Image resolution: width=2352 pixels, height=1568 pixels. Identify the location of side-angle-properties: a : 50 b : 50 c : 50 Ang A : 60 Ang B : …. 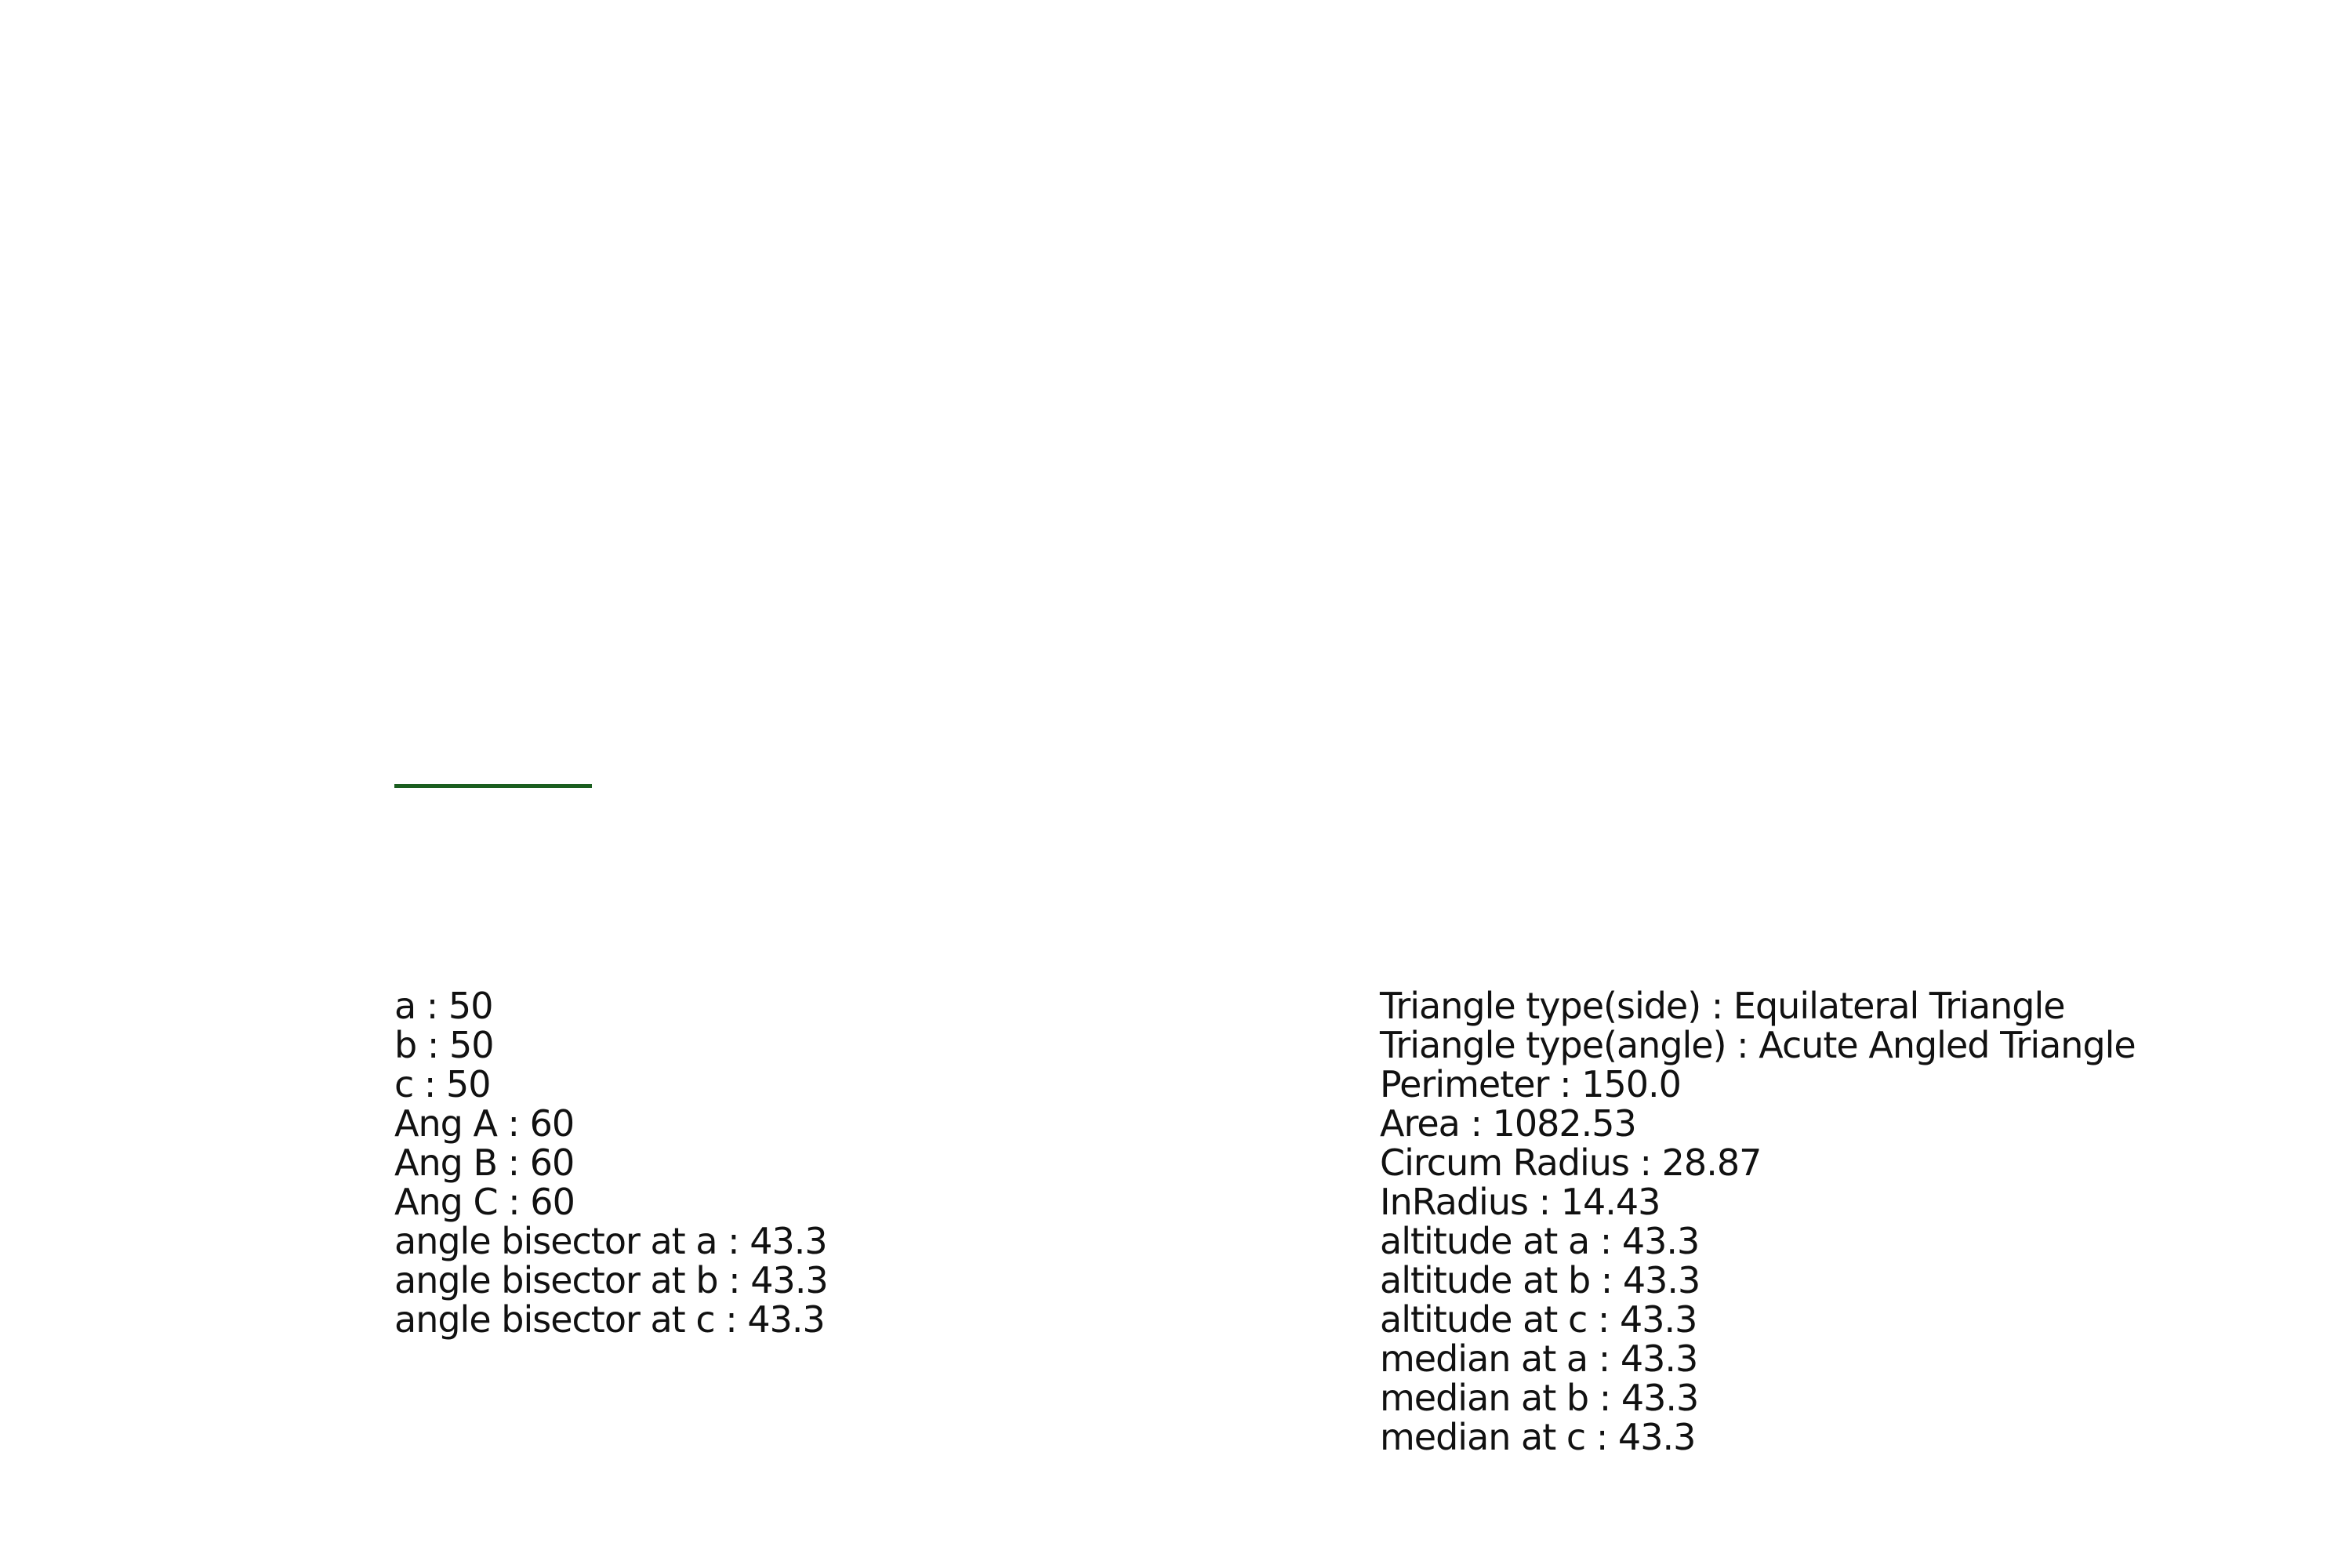
(611, 1163).